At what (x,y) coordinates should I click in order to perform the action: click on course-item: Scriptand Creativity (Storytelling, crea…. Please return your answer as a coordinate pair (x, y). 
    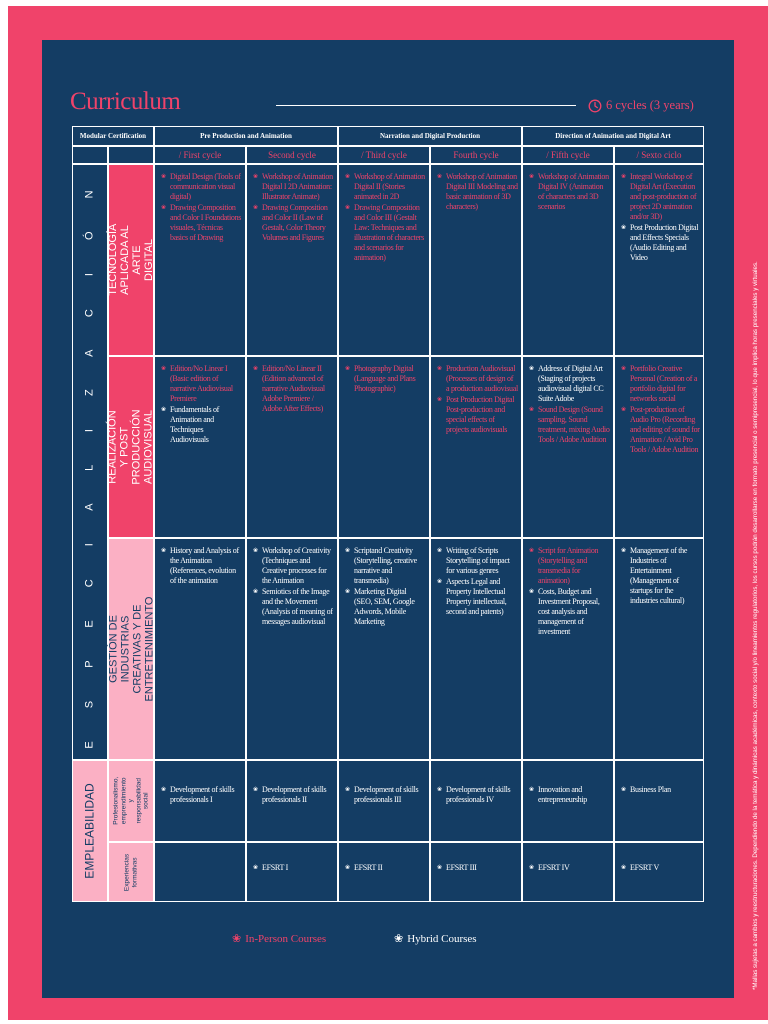
    Looking at the image, I should click on (385, 566).